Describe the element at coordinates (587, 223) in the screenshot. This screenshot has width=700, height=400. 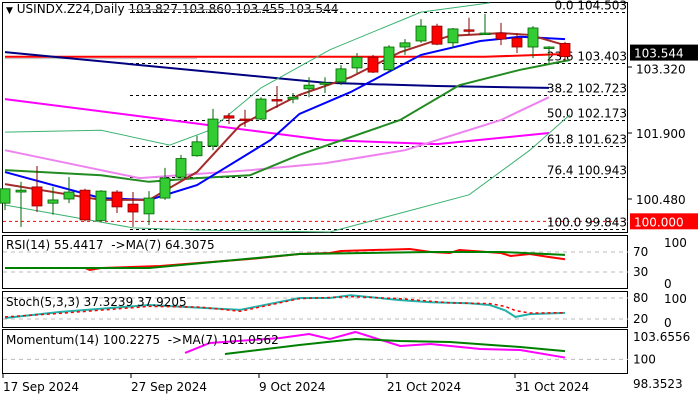
I see `fib-level-label: 100.0 99.843` at that location.